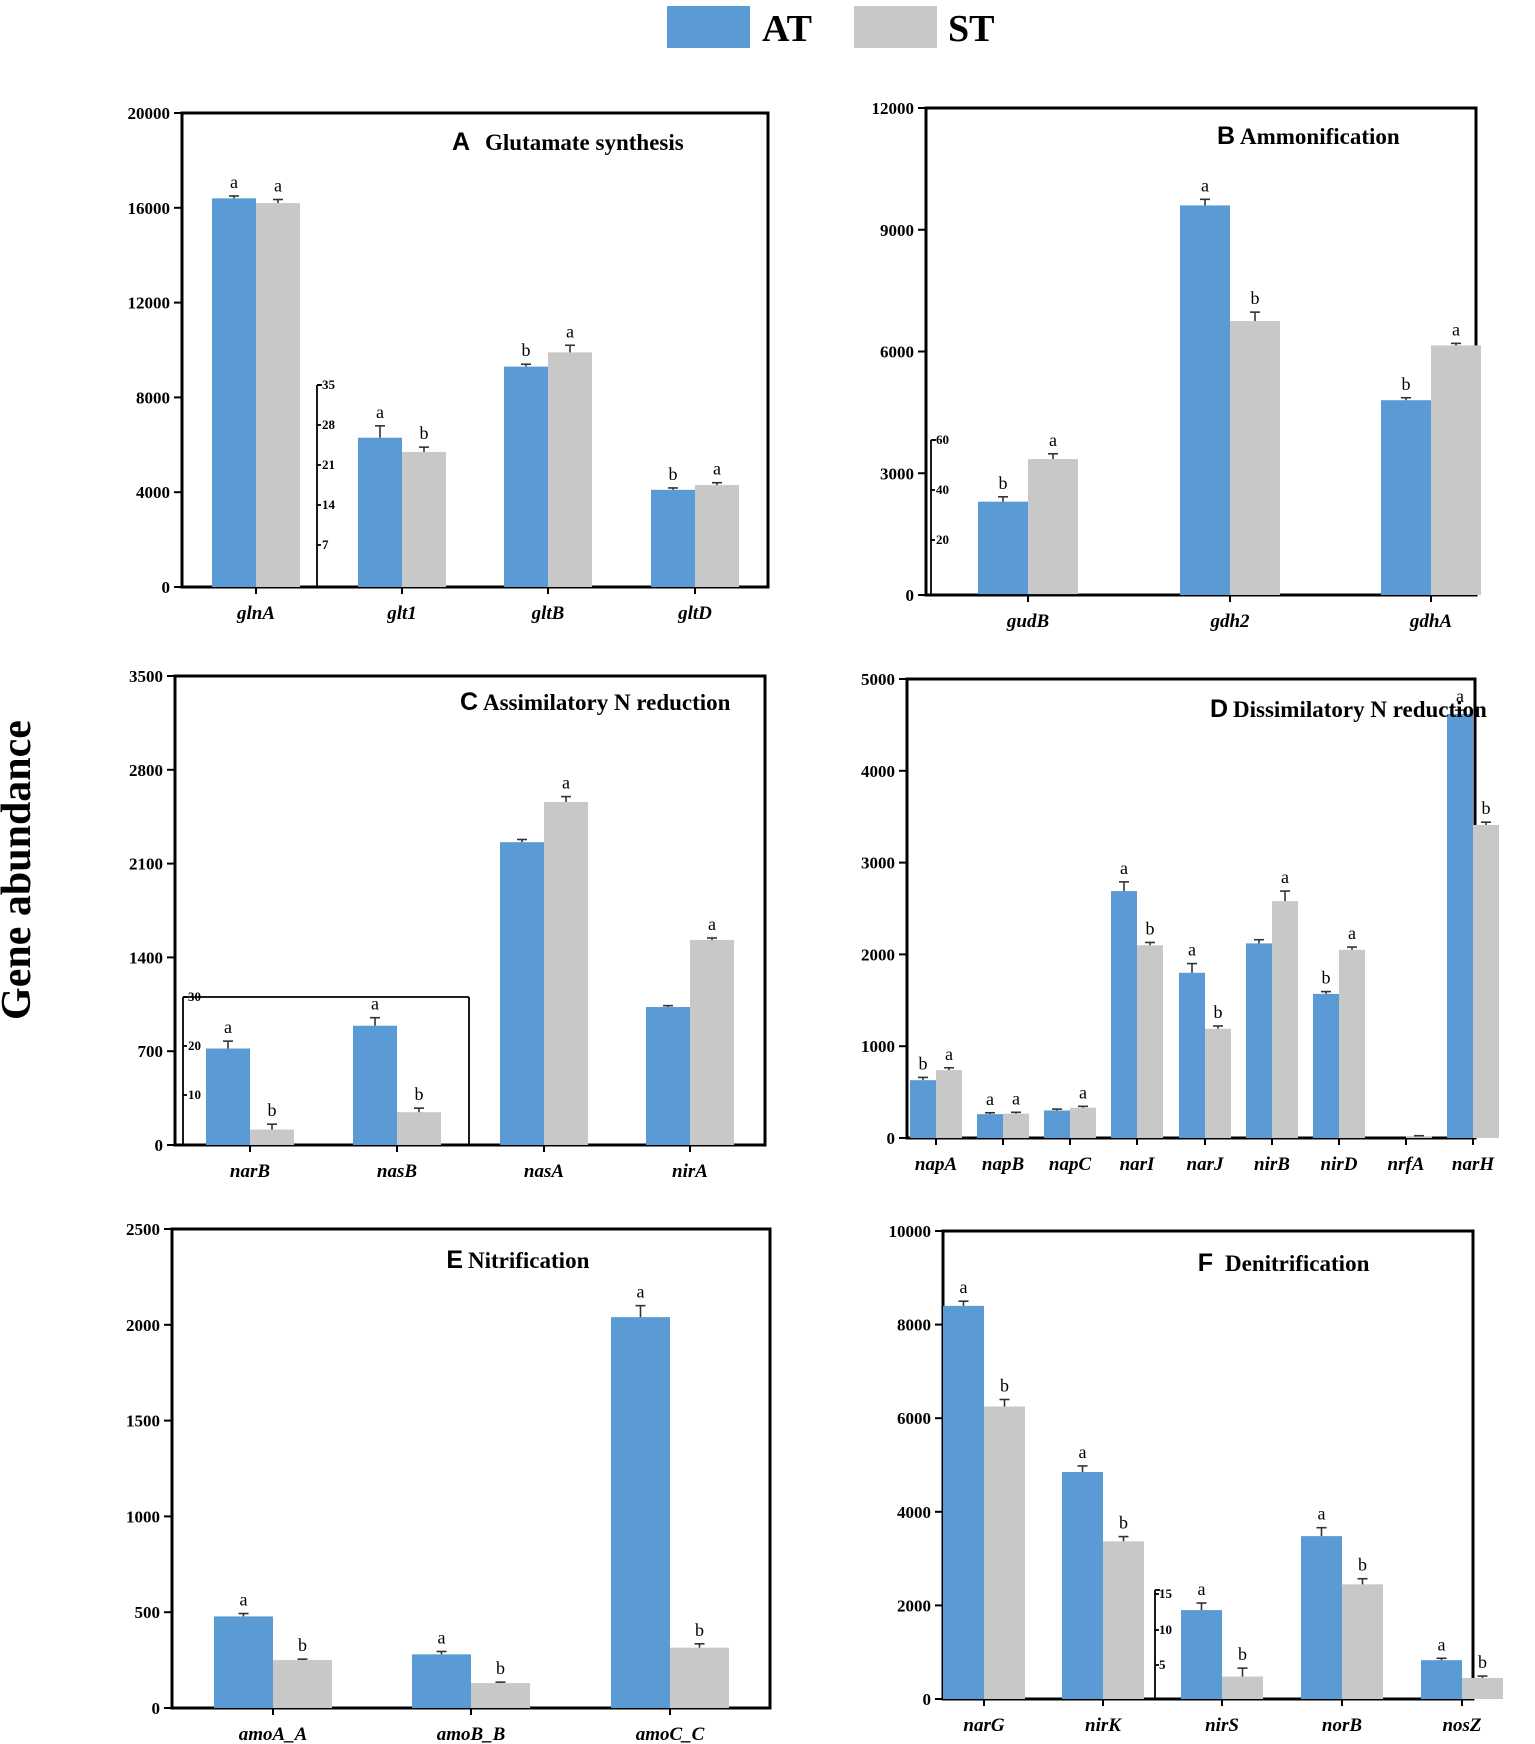 This screenshot has height=1744, width=1535. I want to click on panel-d-significance-at-narj: a, so click(1192, 950).